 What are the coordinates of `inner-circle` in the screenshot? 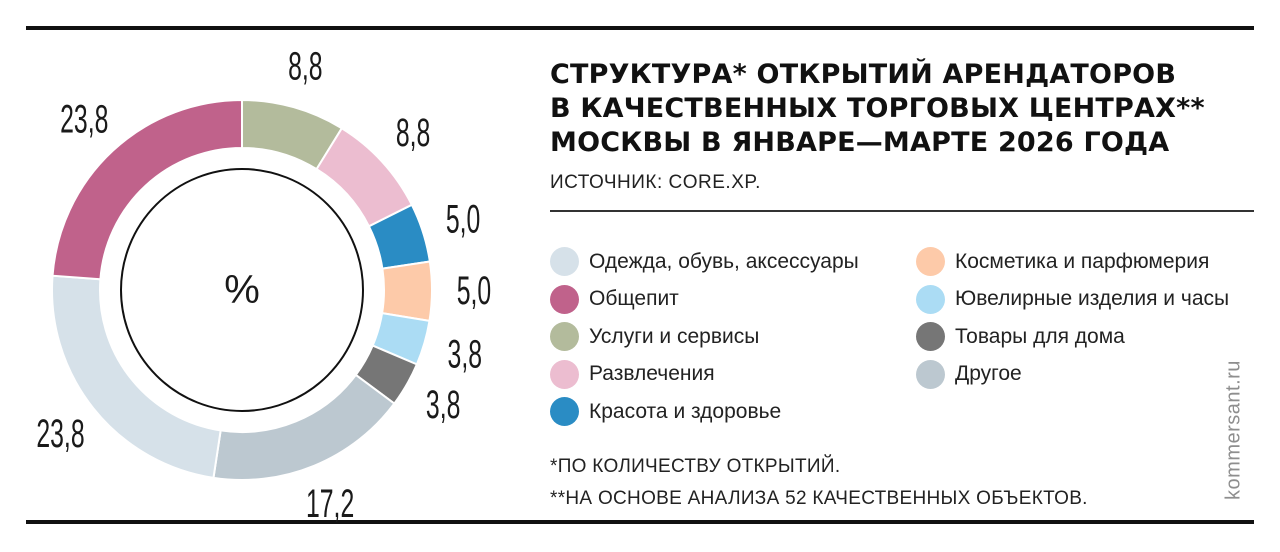 It's located at (242, 290).